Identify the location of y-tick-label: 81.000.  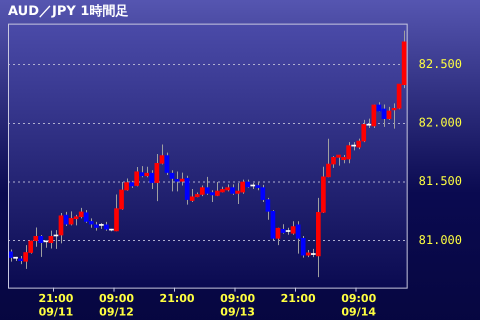
(440, 239).